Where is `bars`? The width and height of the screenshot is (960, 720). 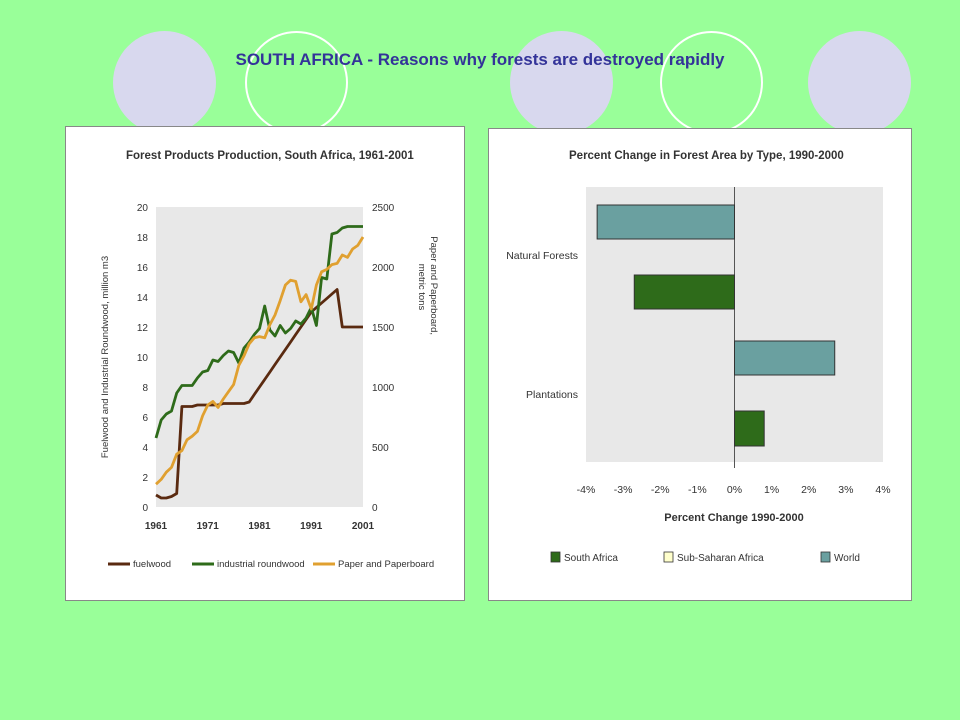
bars is located at coordinates (716, 327).